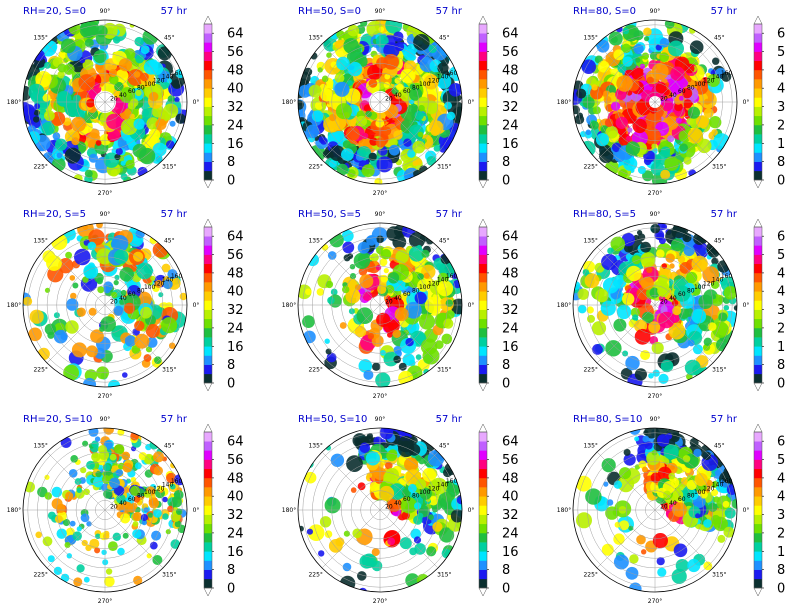  Describe the element at coordinates (114, 301) in the screenshot. I see `radial-tick-label: 20` at that location.